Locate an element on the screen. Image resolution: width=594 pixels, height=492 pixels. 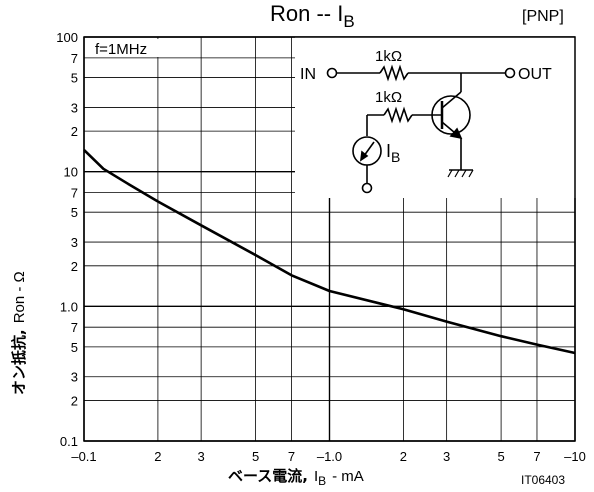
out-label: OUT is located at coordinates (535, 74).